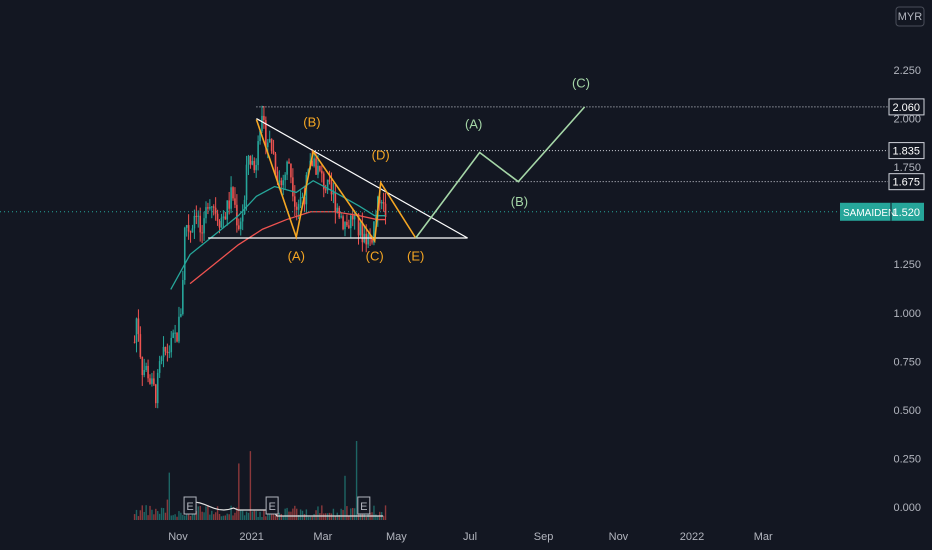 The height and width of the screenshot is (550, 932). I want to click on wave-label-orange: (E), so click(415, 255).